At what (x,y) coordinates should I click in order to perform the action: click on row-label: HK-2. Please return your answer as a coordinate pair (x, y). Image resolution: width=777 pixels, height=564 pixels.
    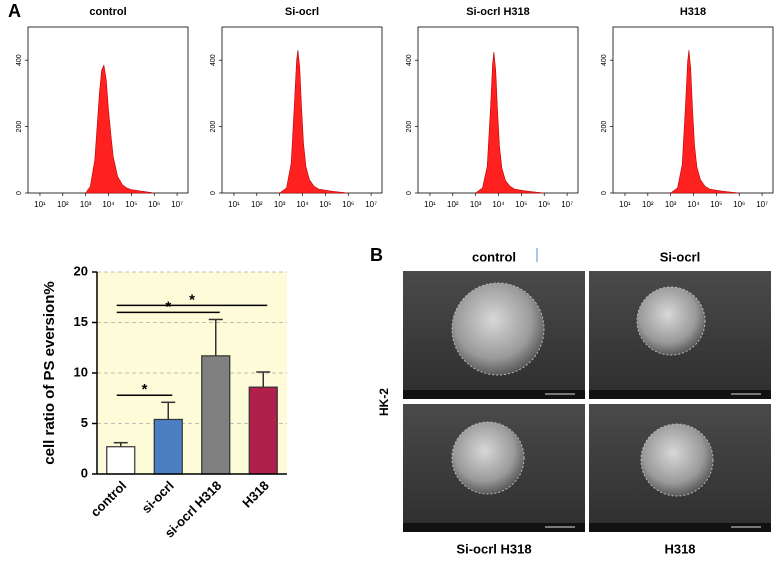
    Looking at the image, I should click on (384, 402).